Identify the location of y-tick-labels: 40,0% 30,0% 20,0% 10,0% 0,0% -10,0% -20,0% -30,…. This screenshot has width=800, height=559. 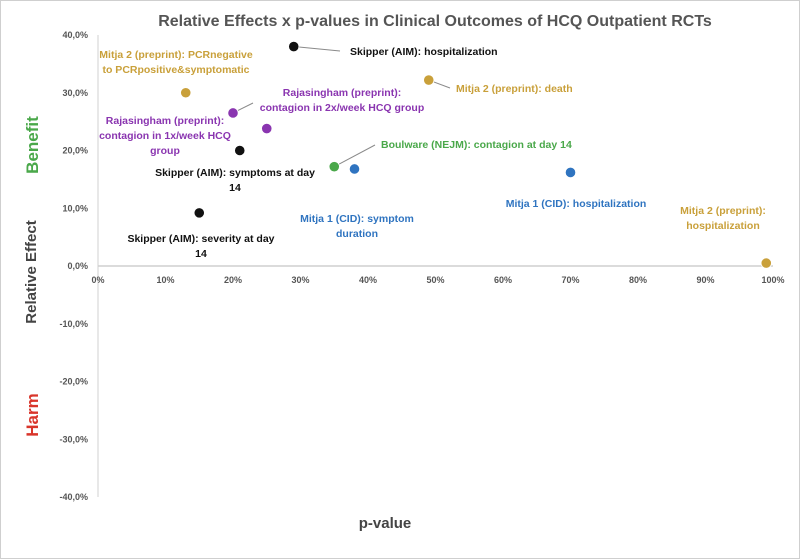
(73, 266).